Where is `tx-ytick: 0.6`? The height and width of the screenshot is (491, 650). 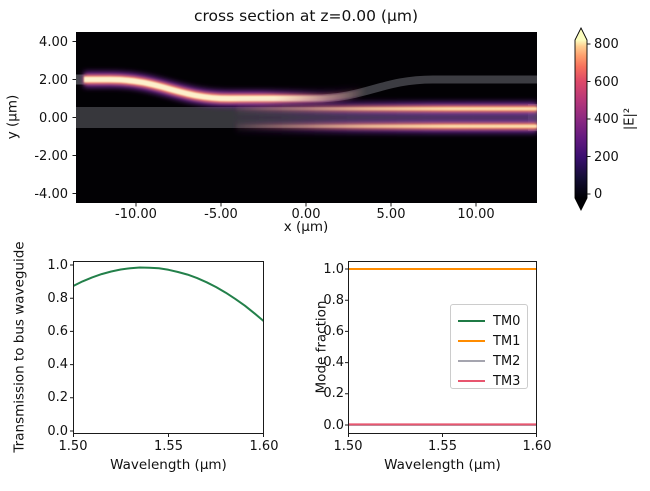 tx-ytick: 0.6 is located at coordinates (57, 331).